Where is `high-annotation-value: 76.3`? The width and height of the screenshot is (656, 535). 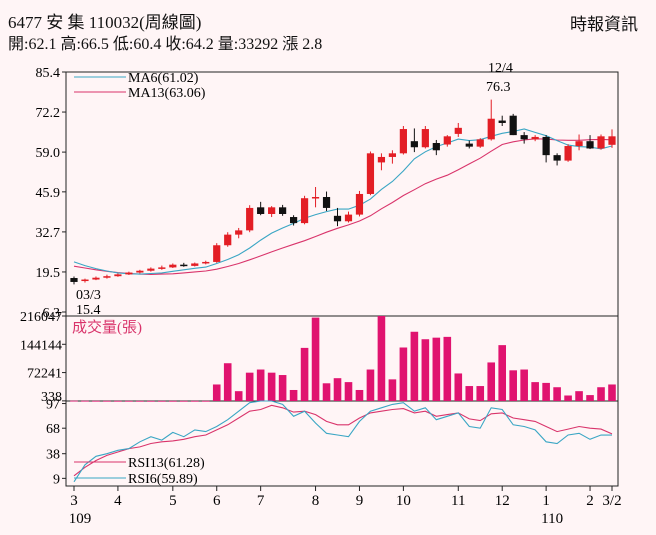 high-annotation-value: 76.3 is located at coordinates (498, 87).